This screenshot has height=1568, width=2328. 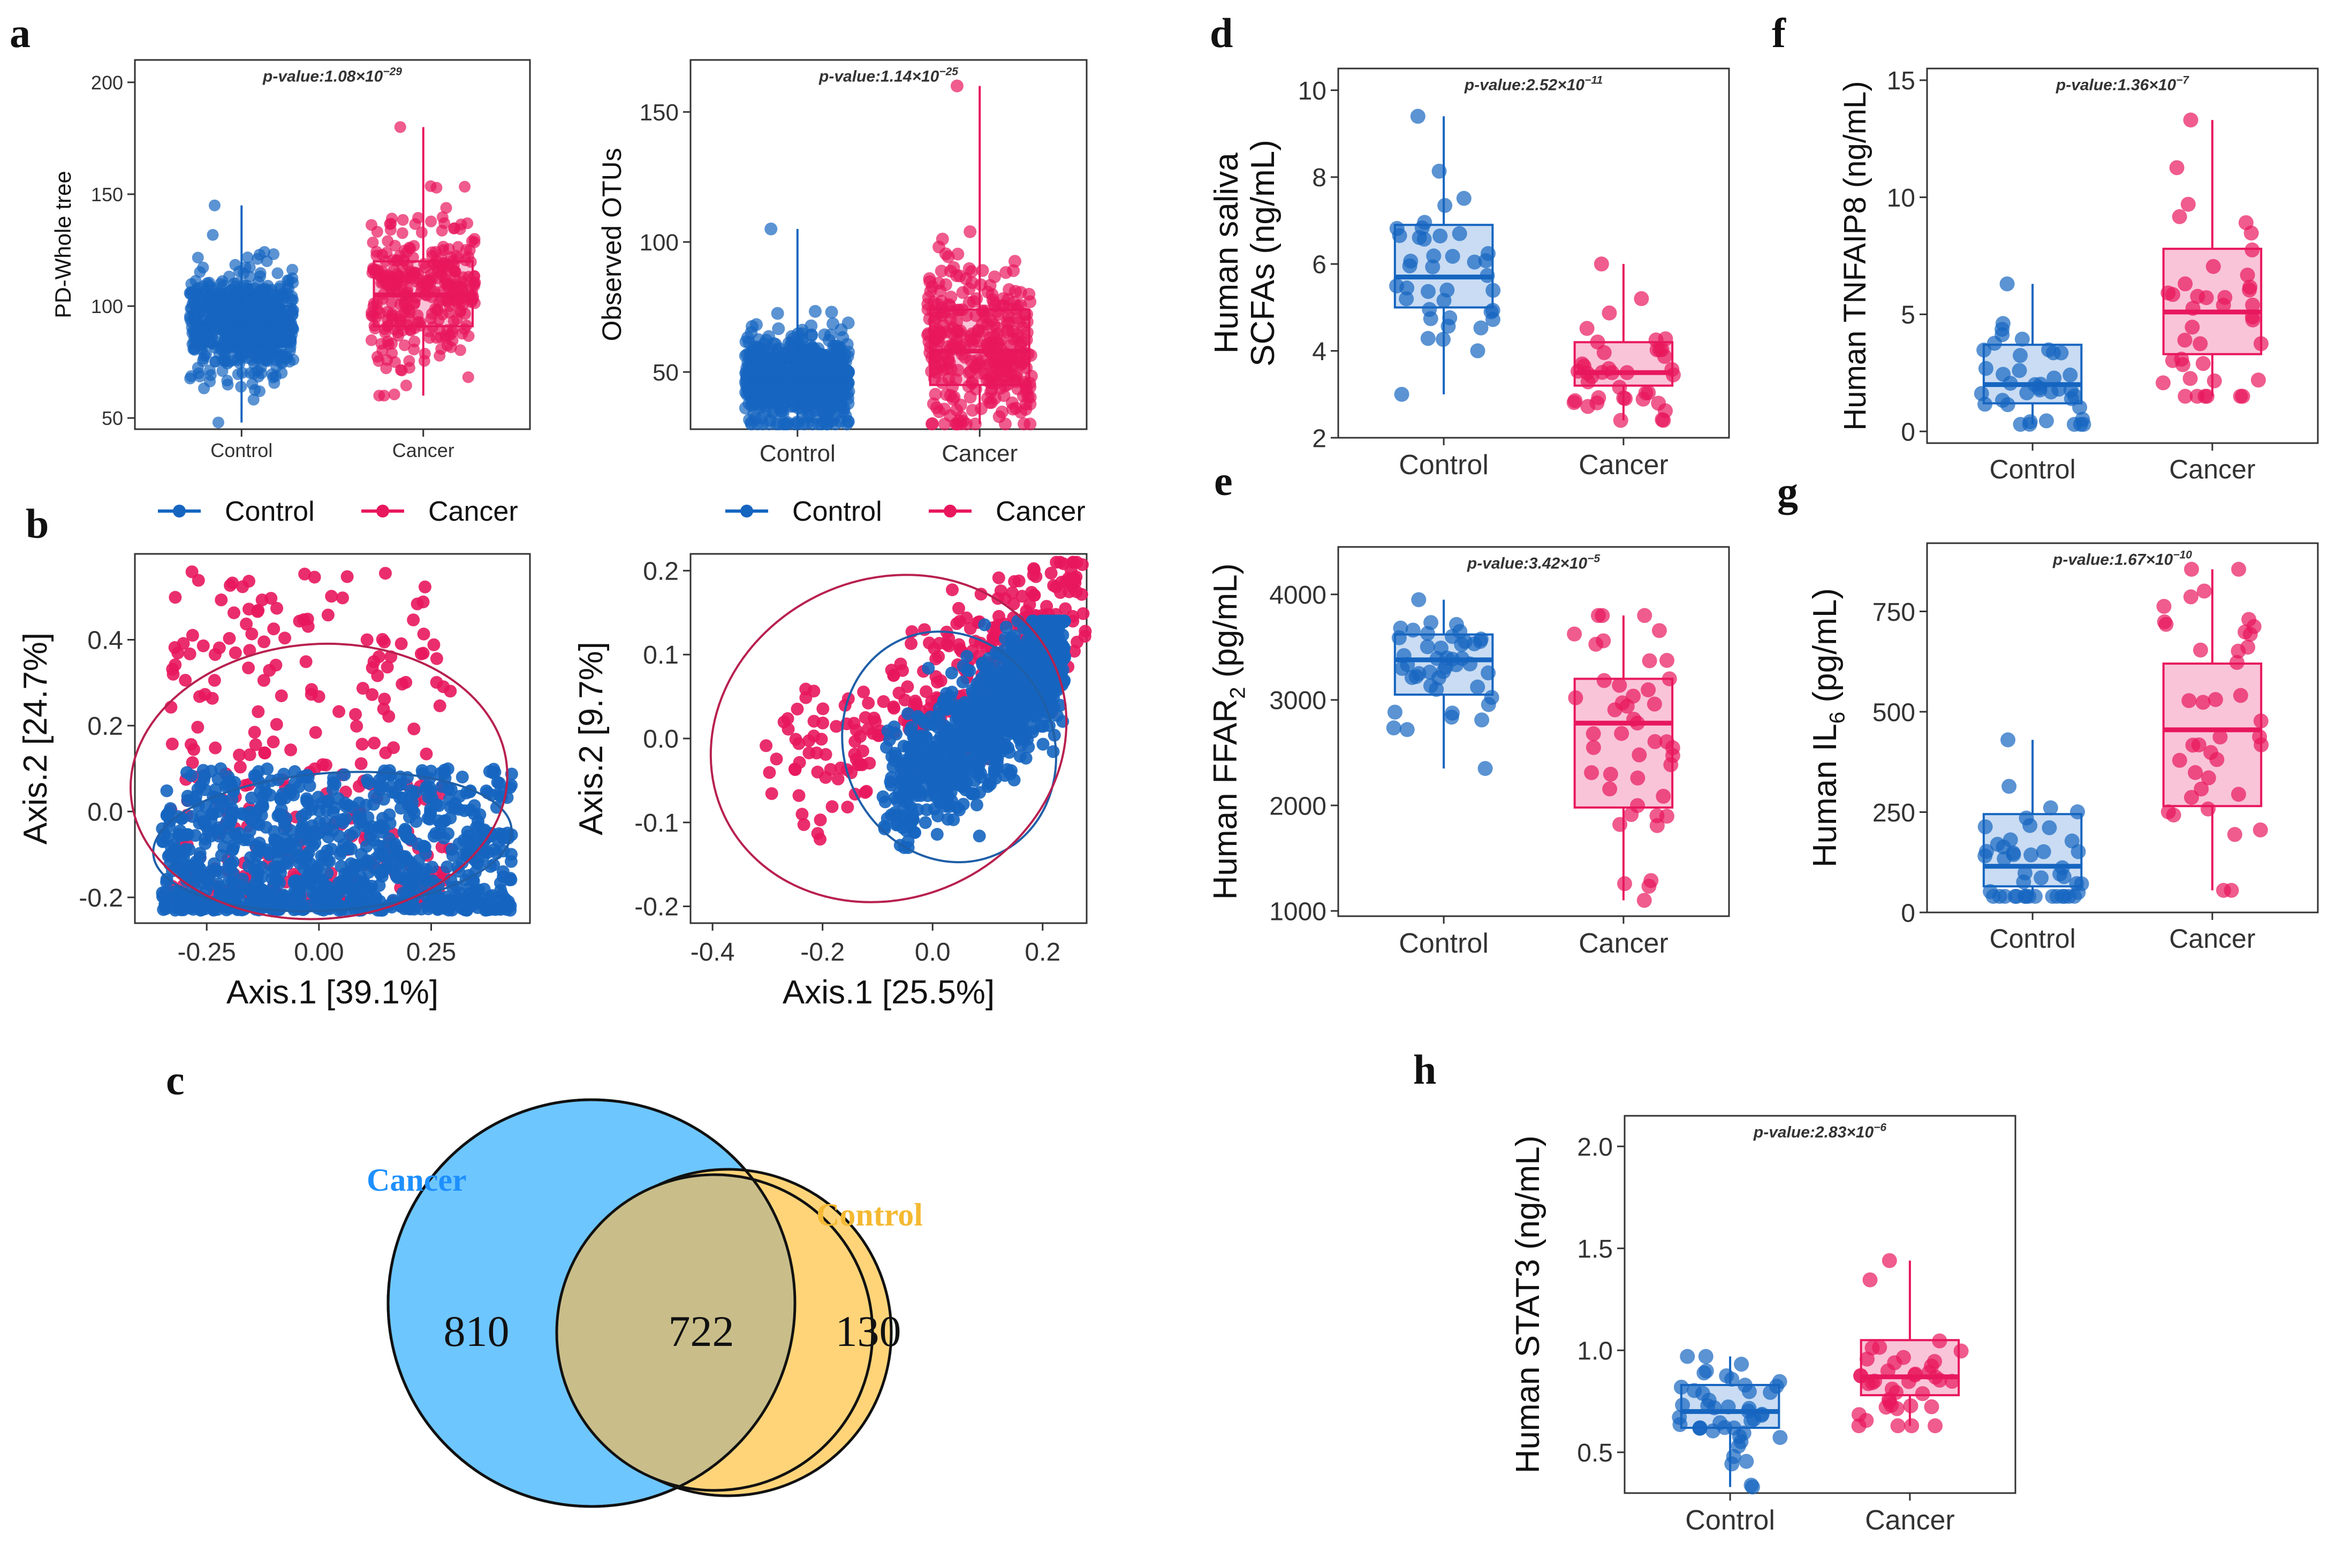 What do you see at coordinates (2182, 80) in the screenshot?
I see `p-value-exponent: −7` at bounding box center [2182, 80].